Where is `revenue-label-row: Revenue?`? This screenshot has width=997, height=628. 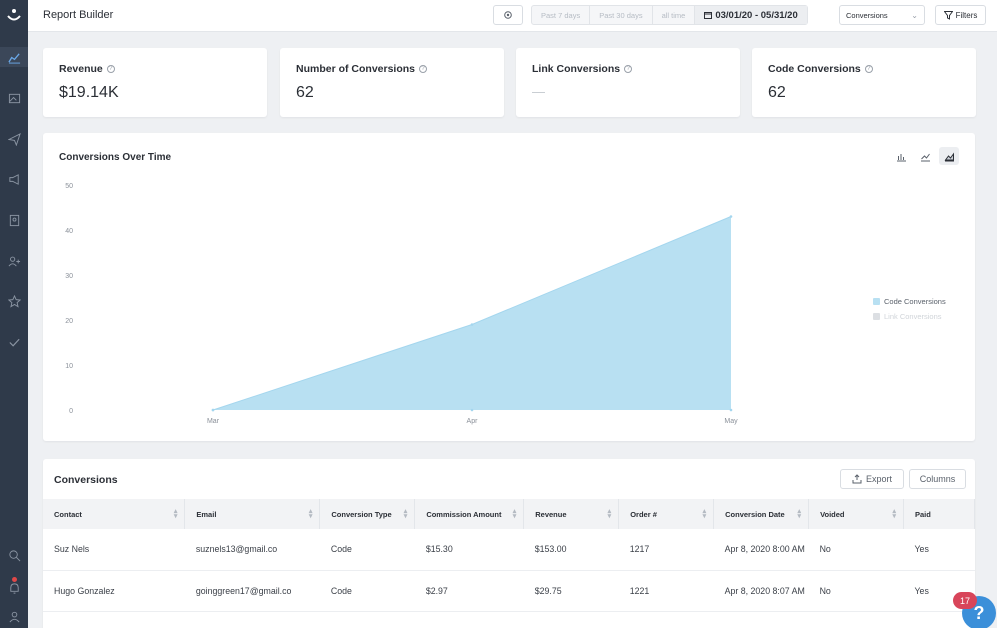
revenue-label-row: Revenue? is located at coordinates (87, 69).